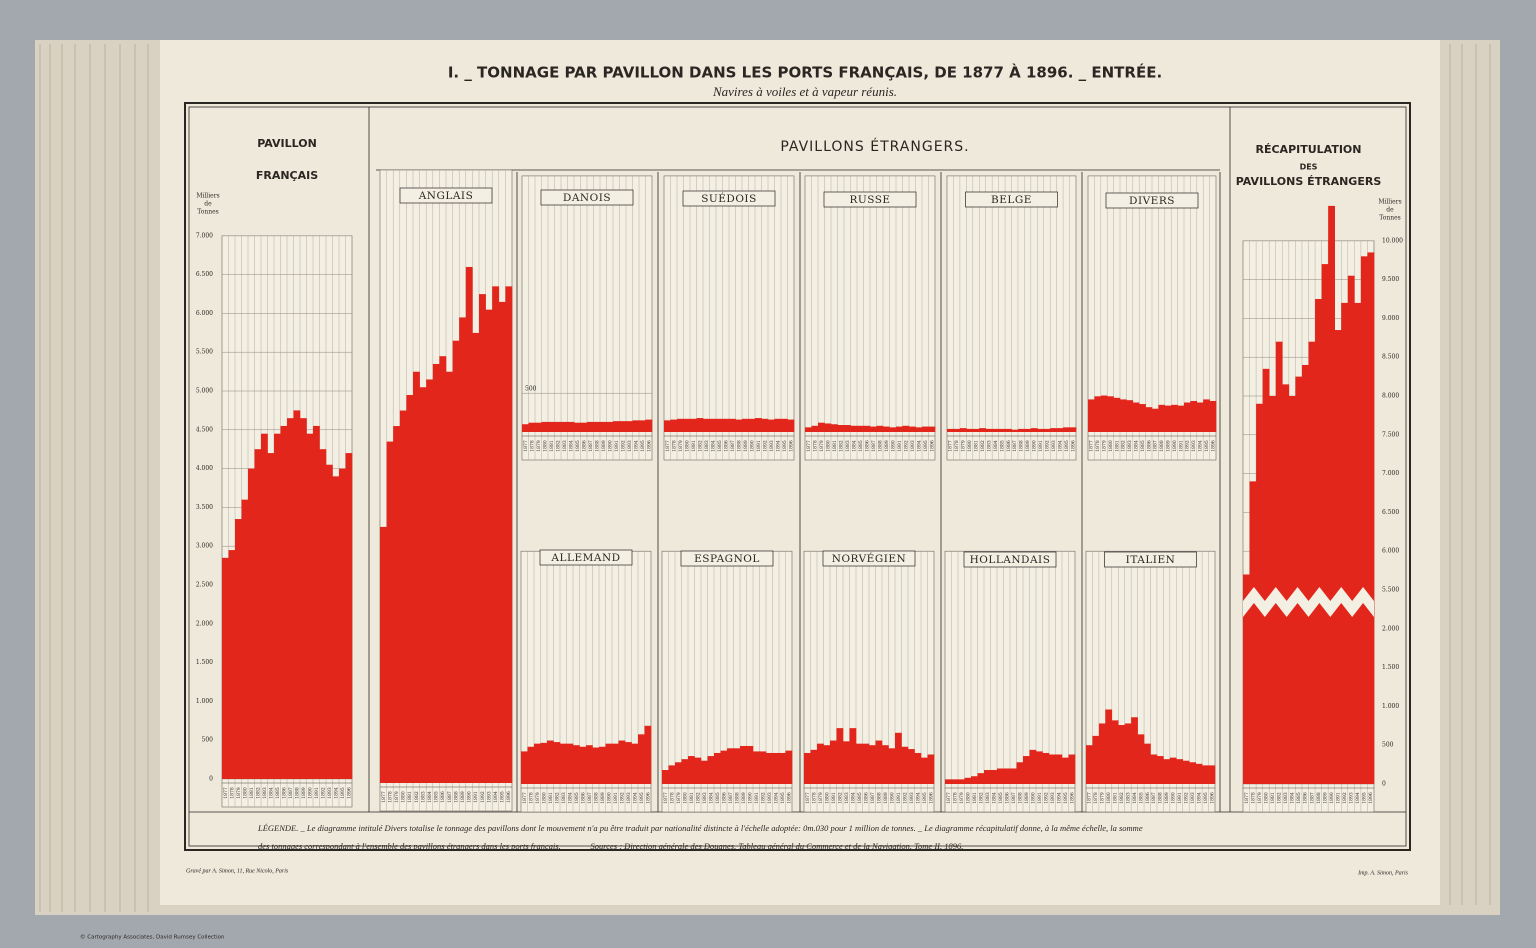 Image resolution: width=1536 pixels, height=948 pixels. What do you see at coordinates (1390, 318) in the screenshot?
I see `y-tick-label: 9.000` at bounding box center [1390, 318].